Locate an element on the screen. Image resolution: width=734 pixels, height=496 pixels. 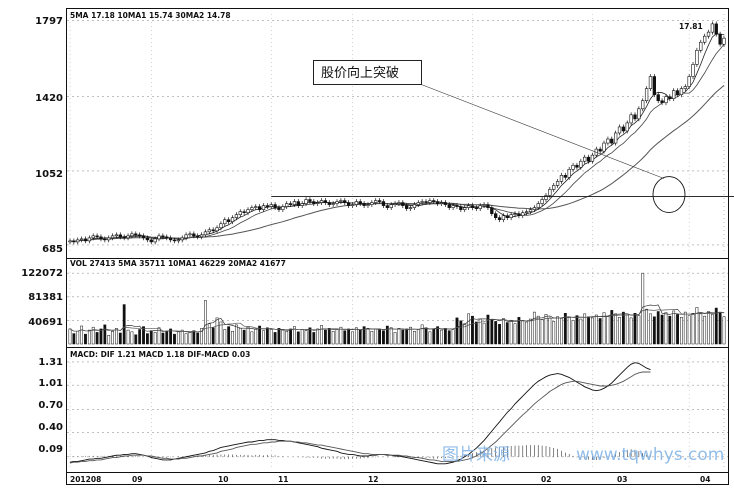
volume-ma10-line is located at coordinates (397, 321).